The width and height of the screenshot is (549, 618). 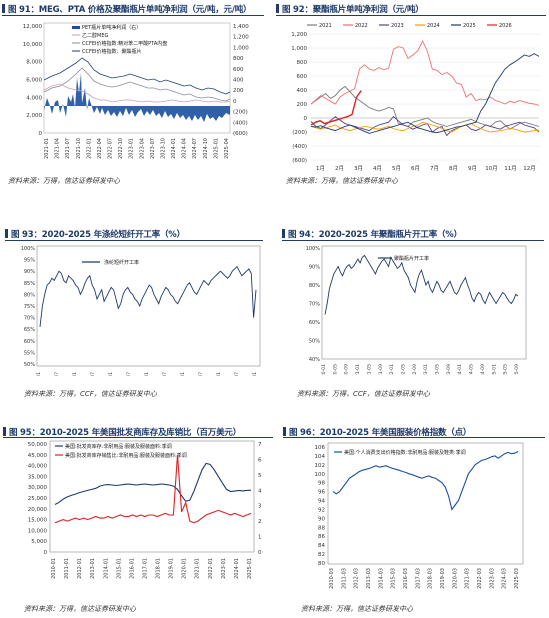 What do you see at coordinates (75, 374) in the screenshot?
I see `x-tick-label: 2021-01` at bounding box center [75, 374].